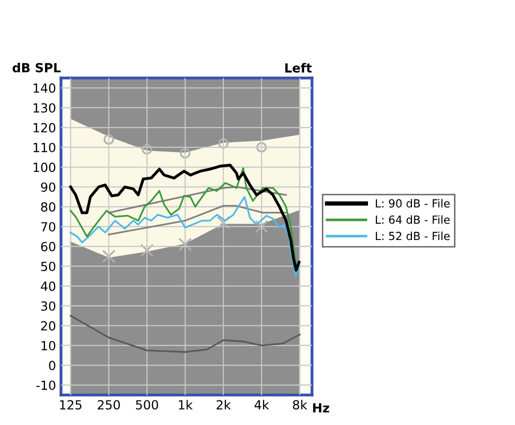 The image size is (515, 425). What do you see at coordinates (48, 247) in the screenshot?
I see `y-tick-label: 60` at bounding box center [48, 247].